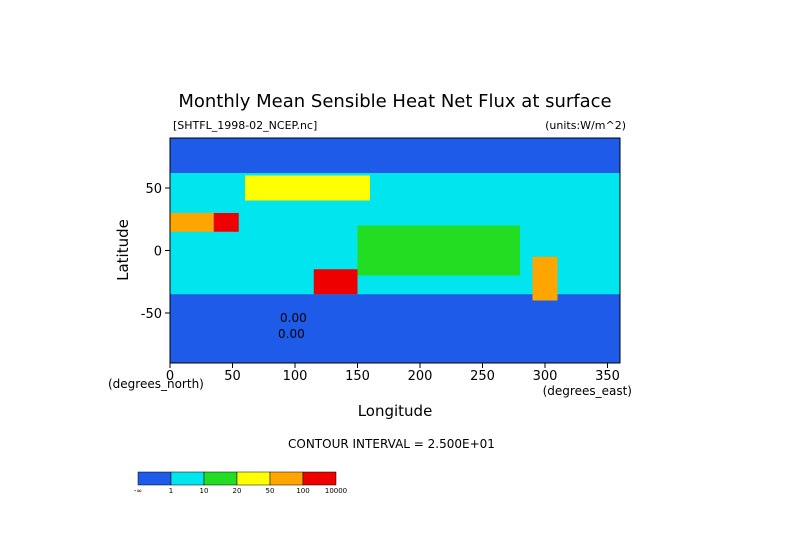 This screenshot has width=789, height=558. I want to click on region-sahara, so click(192, 222).